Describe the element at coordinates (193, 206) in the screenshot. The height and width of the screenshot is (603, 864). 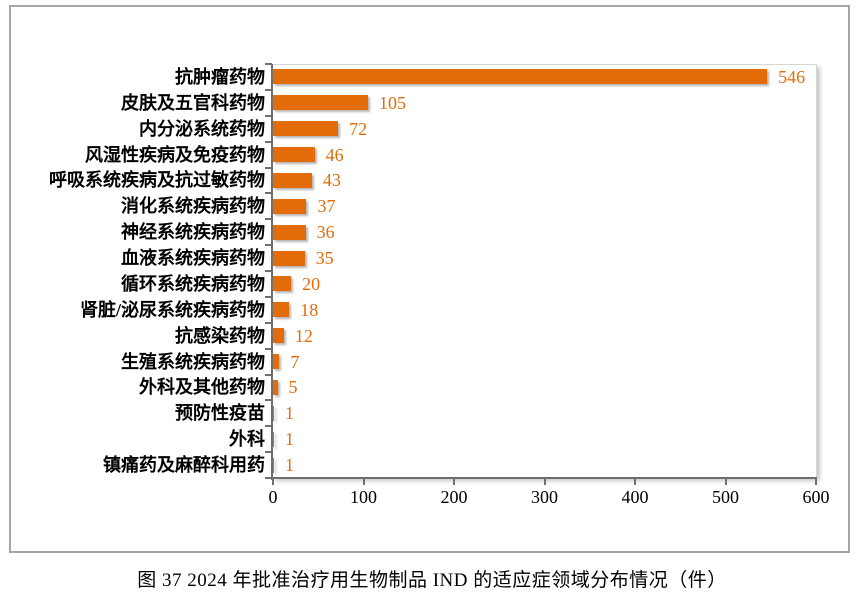
I see `category-label: 消化系统疾病药物` at that location.